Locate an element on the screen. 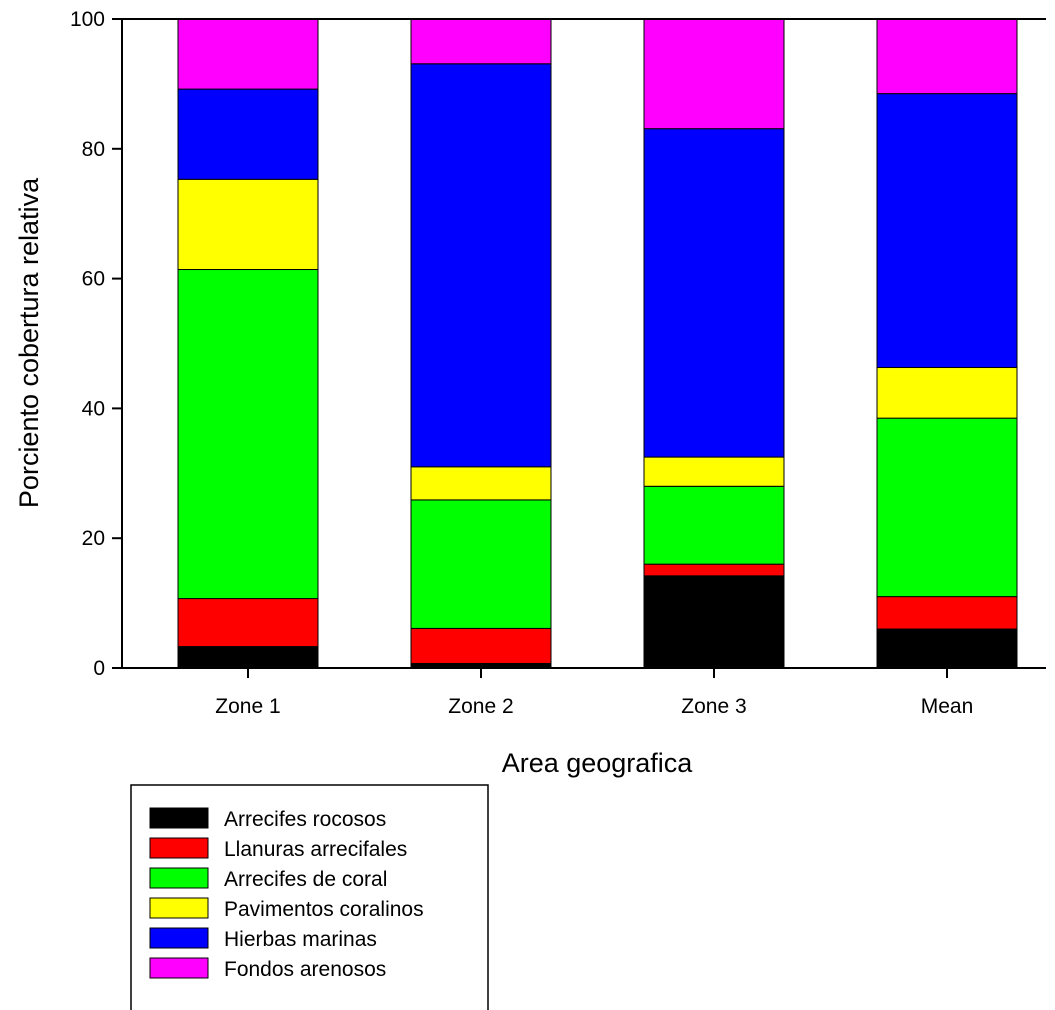  y-tick-label: 0 is located at coordinates (99, 668).